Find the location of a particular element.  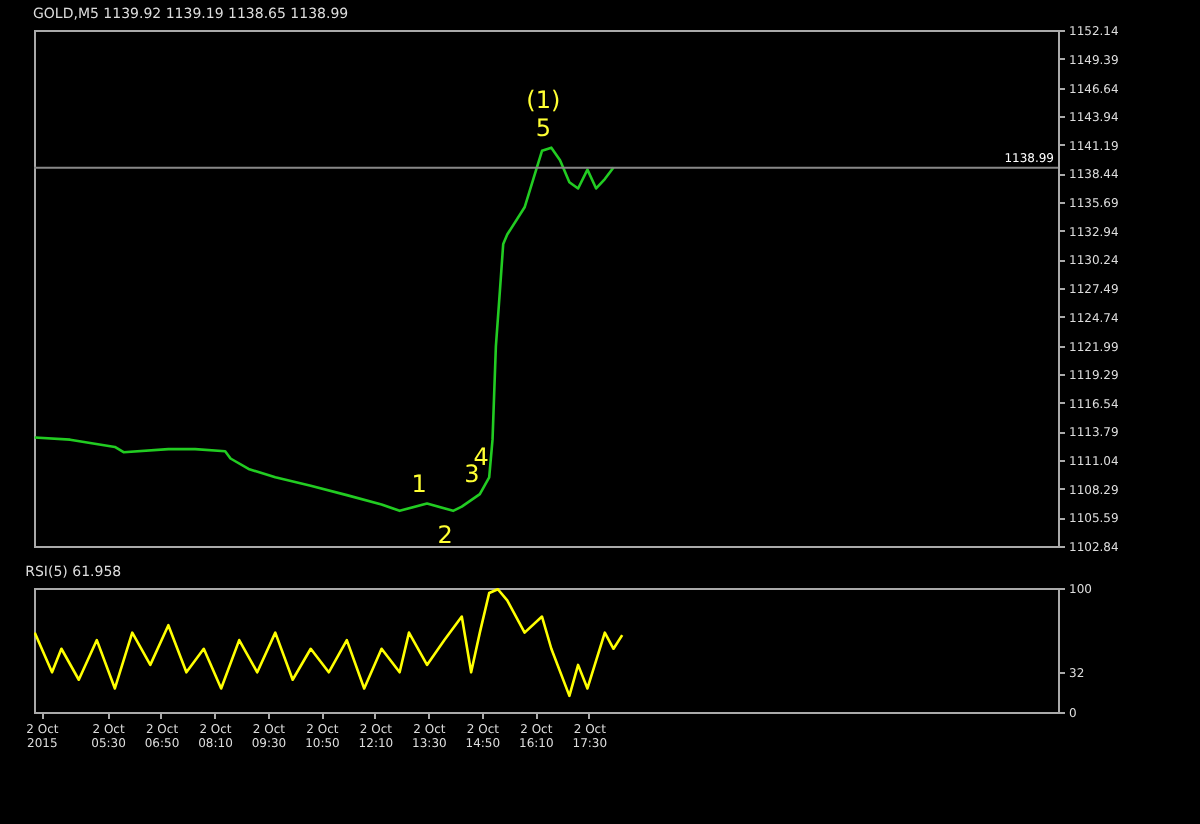

annotation: 3 is located at coordinates (472, 474).